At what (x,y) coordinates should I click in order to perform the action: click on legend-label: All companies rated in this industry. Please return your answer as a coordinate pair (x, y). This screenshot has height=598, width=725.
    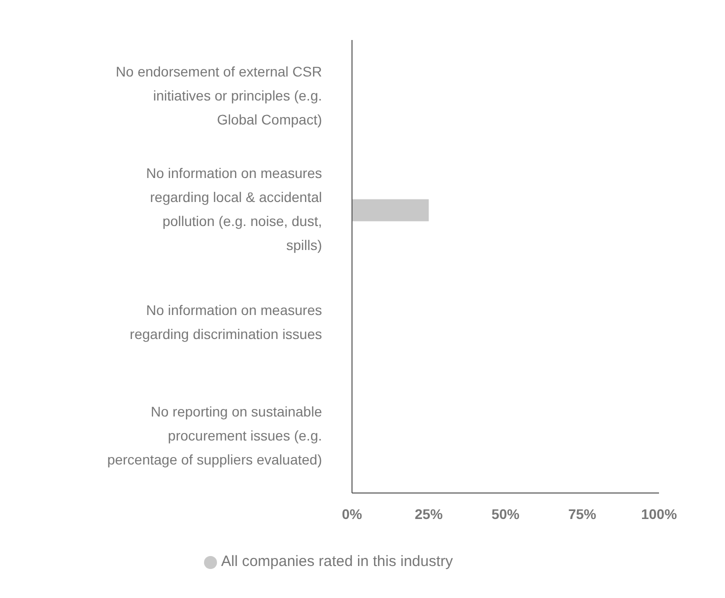
    Looking at the image, I should click on (337, 561).